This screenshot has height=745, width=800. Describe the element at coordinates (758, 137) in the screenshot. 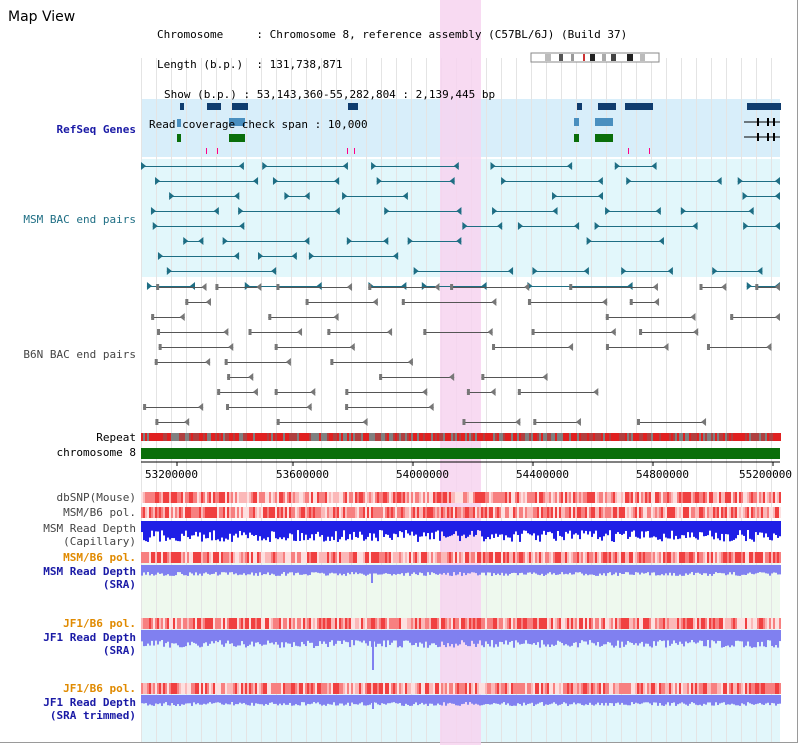

I see `gene-exon` at that location.